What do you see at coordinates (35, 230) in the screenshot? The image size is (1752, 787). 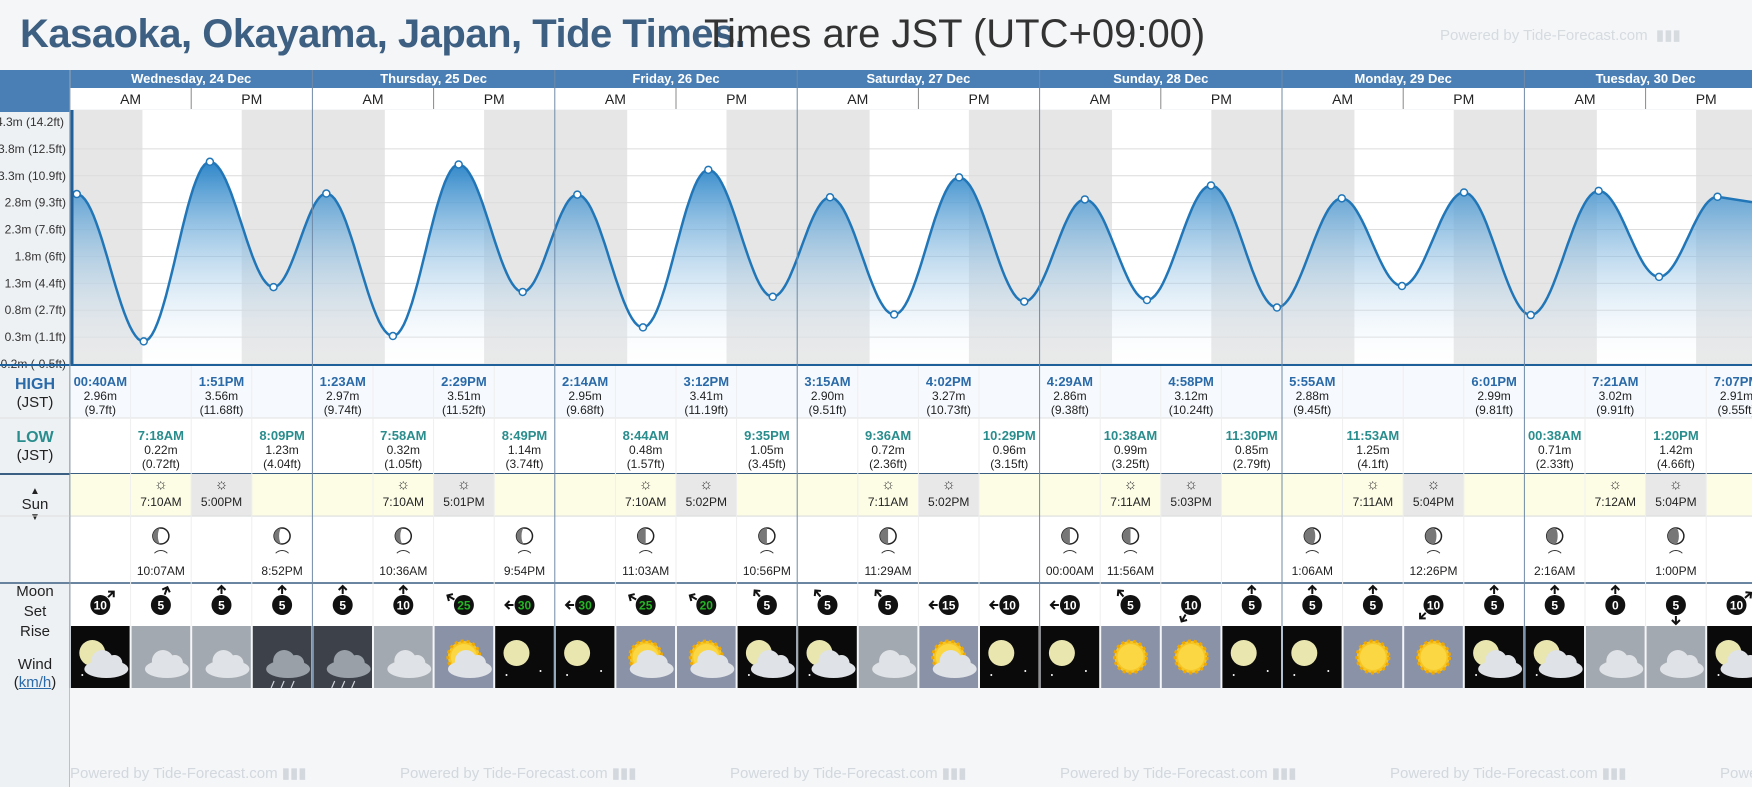 I see `y-tick-label: 2.3m (7.6ft)` at bounding box center [35, 230].